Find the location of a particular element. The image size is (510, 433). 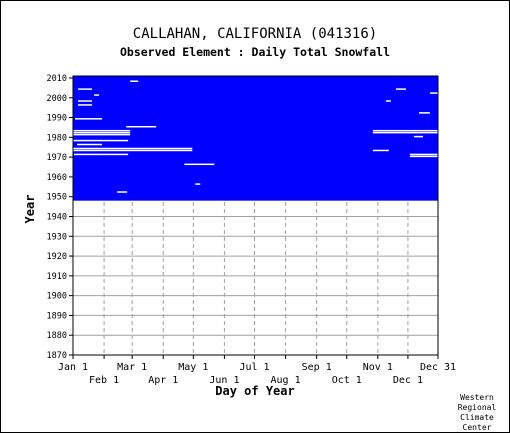

y-tick-label: 1920 is located at coordinates (57, 257).